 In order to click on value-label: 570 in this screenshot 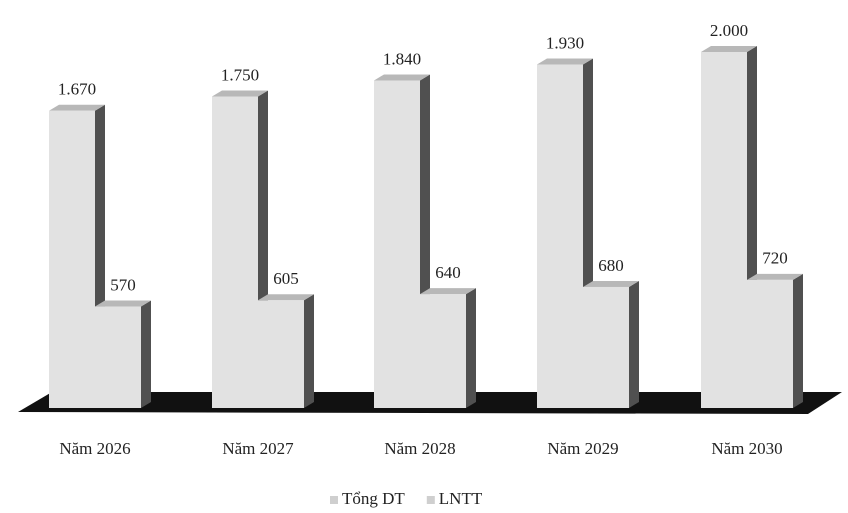, I will do `click(123, 284)`.